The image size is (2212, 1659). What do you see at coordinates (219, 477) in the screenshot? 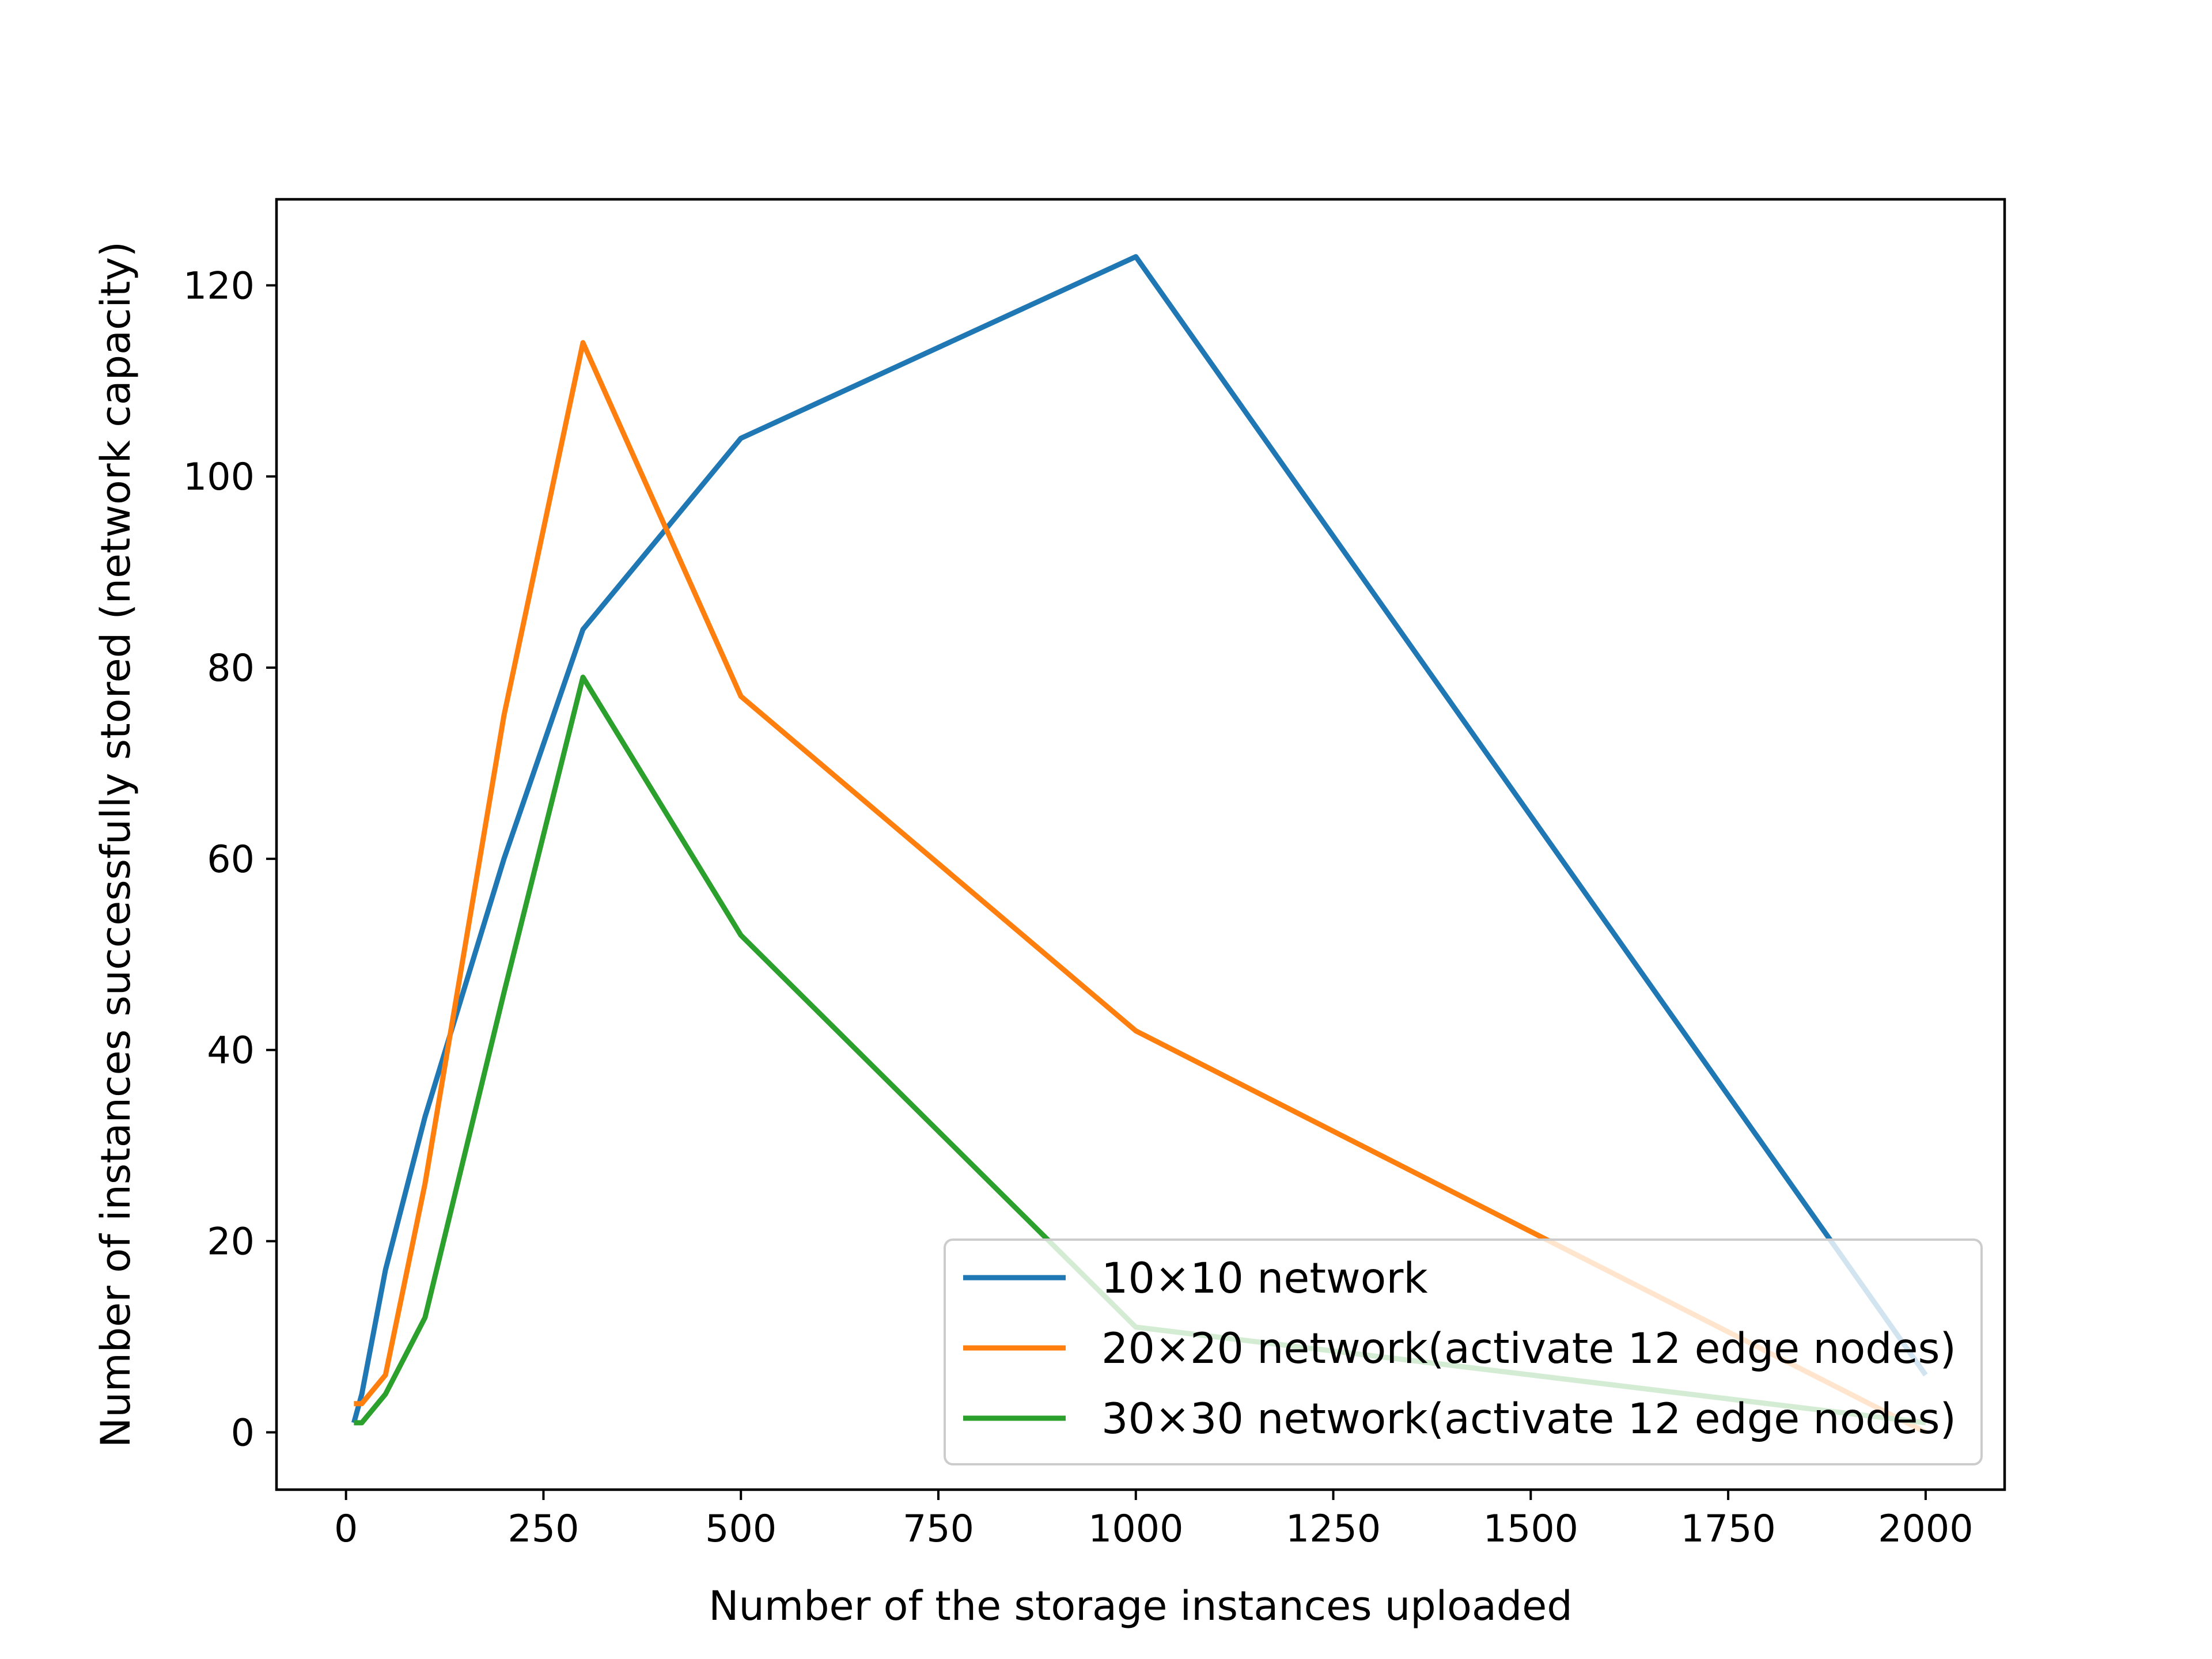
I see `y-tick-label-100: 100` at bounding box center [219, 477].